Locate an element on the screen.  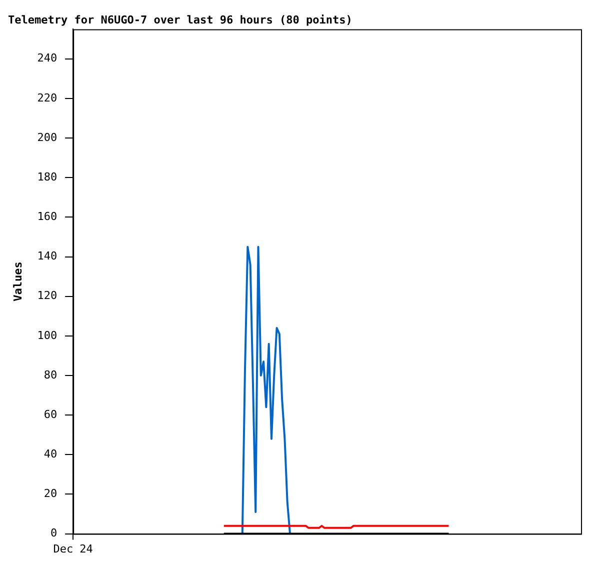
y-tick-label: 240 is located at coordinates (47, 58).